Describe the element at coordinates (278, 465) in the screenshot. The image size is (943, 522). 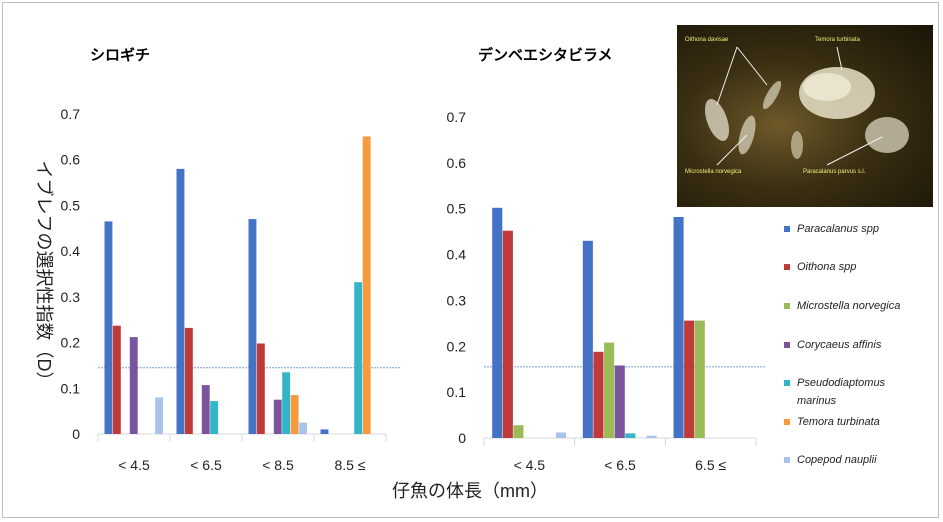
I see `category-label: < 8.5` at that location.